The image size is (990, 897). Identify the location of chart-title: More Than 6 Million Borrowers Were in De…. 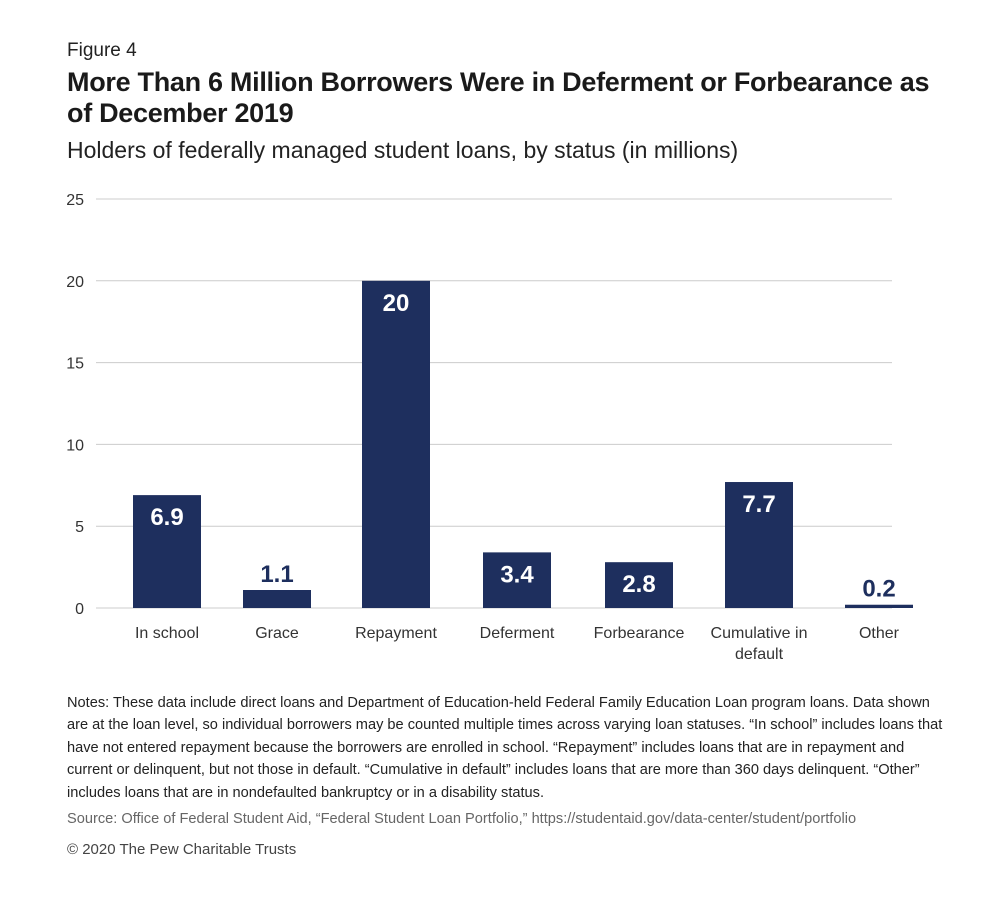
(498, 97).